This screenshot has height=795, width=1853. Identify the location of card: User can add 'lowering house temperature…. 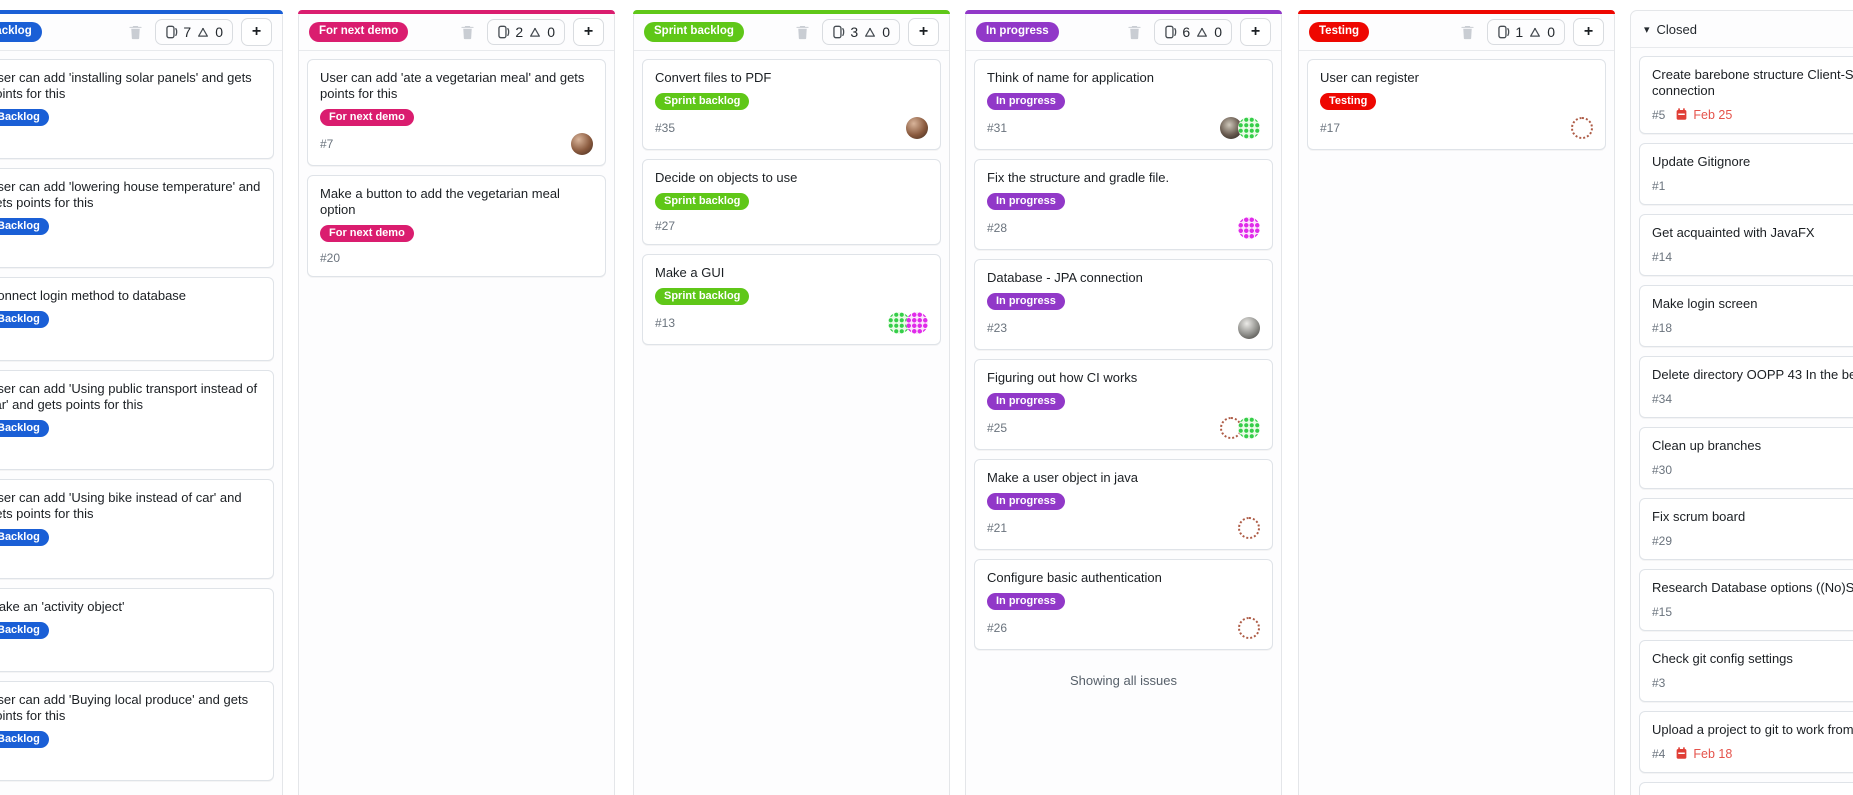
(137, 218).